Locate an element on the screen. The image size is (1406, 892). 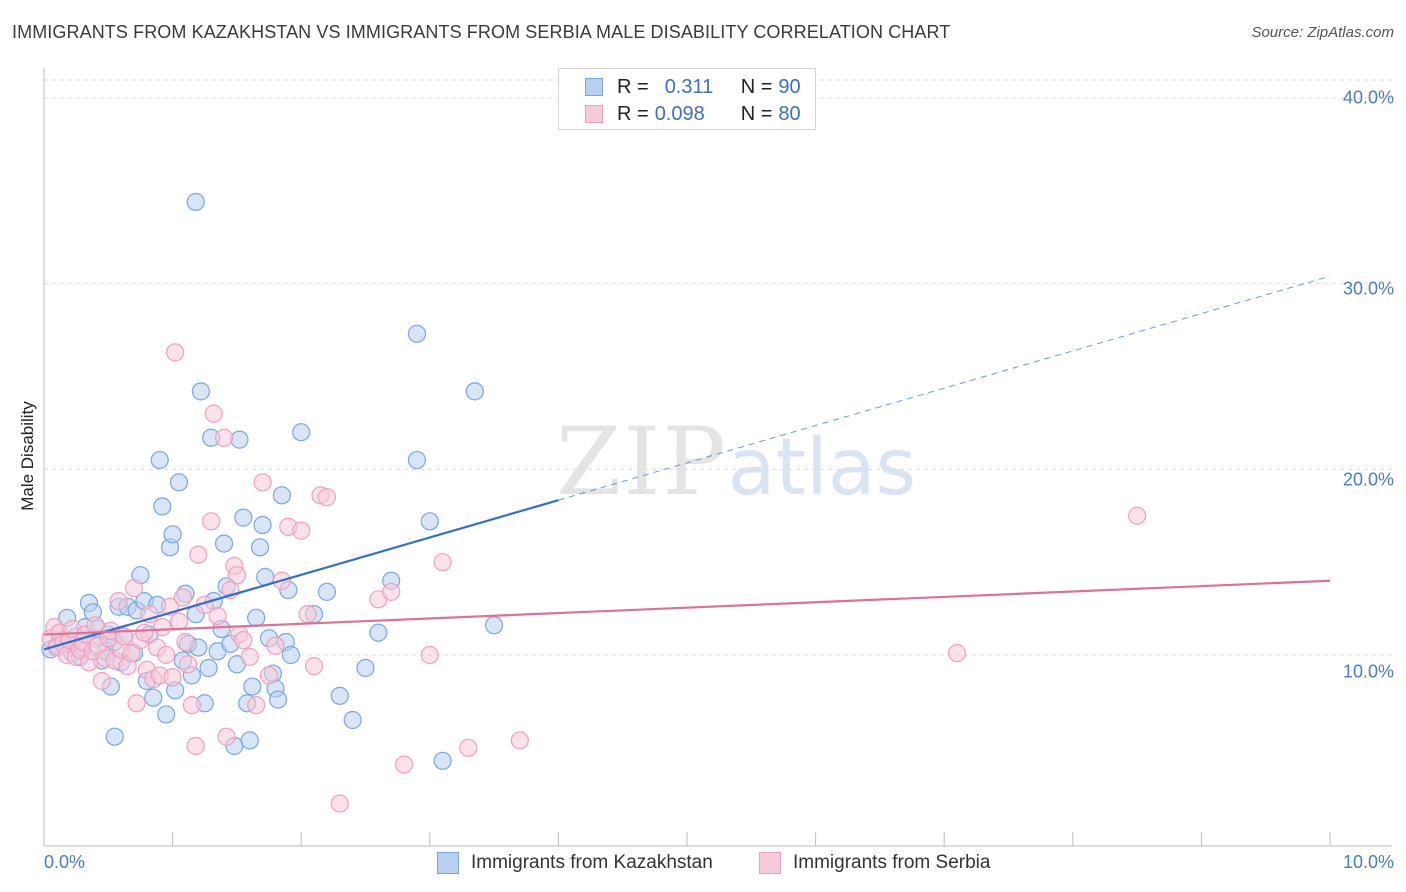
legend-item-serbia: Immigrants from Serbia is located at coordinates (874, 863).